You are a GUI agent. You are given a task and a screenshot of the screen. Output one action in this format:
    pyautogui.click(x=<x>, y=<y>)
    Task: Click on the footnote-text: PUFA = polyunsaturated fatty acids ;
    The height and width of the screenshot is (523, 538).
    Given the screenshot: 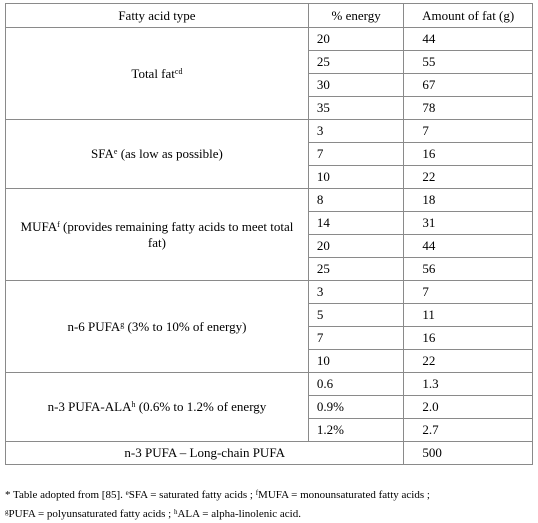 What is the action you would take?
    pyautogui.click(x=91, y=514)
    